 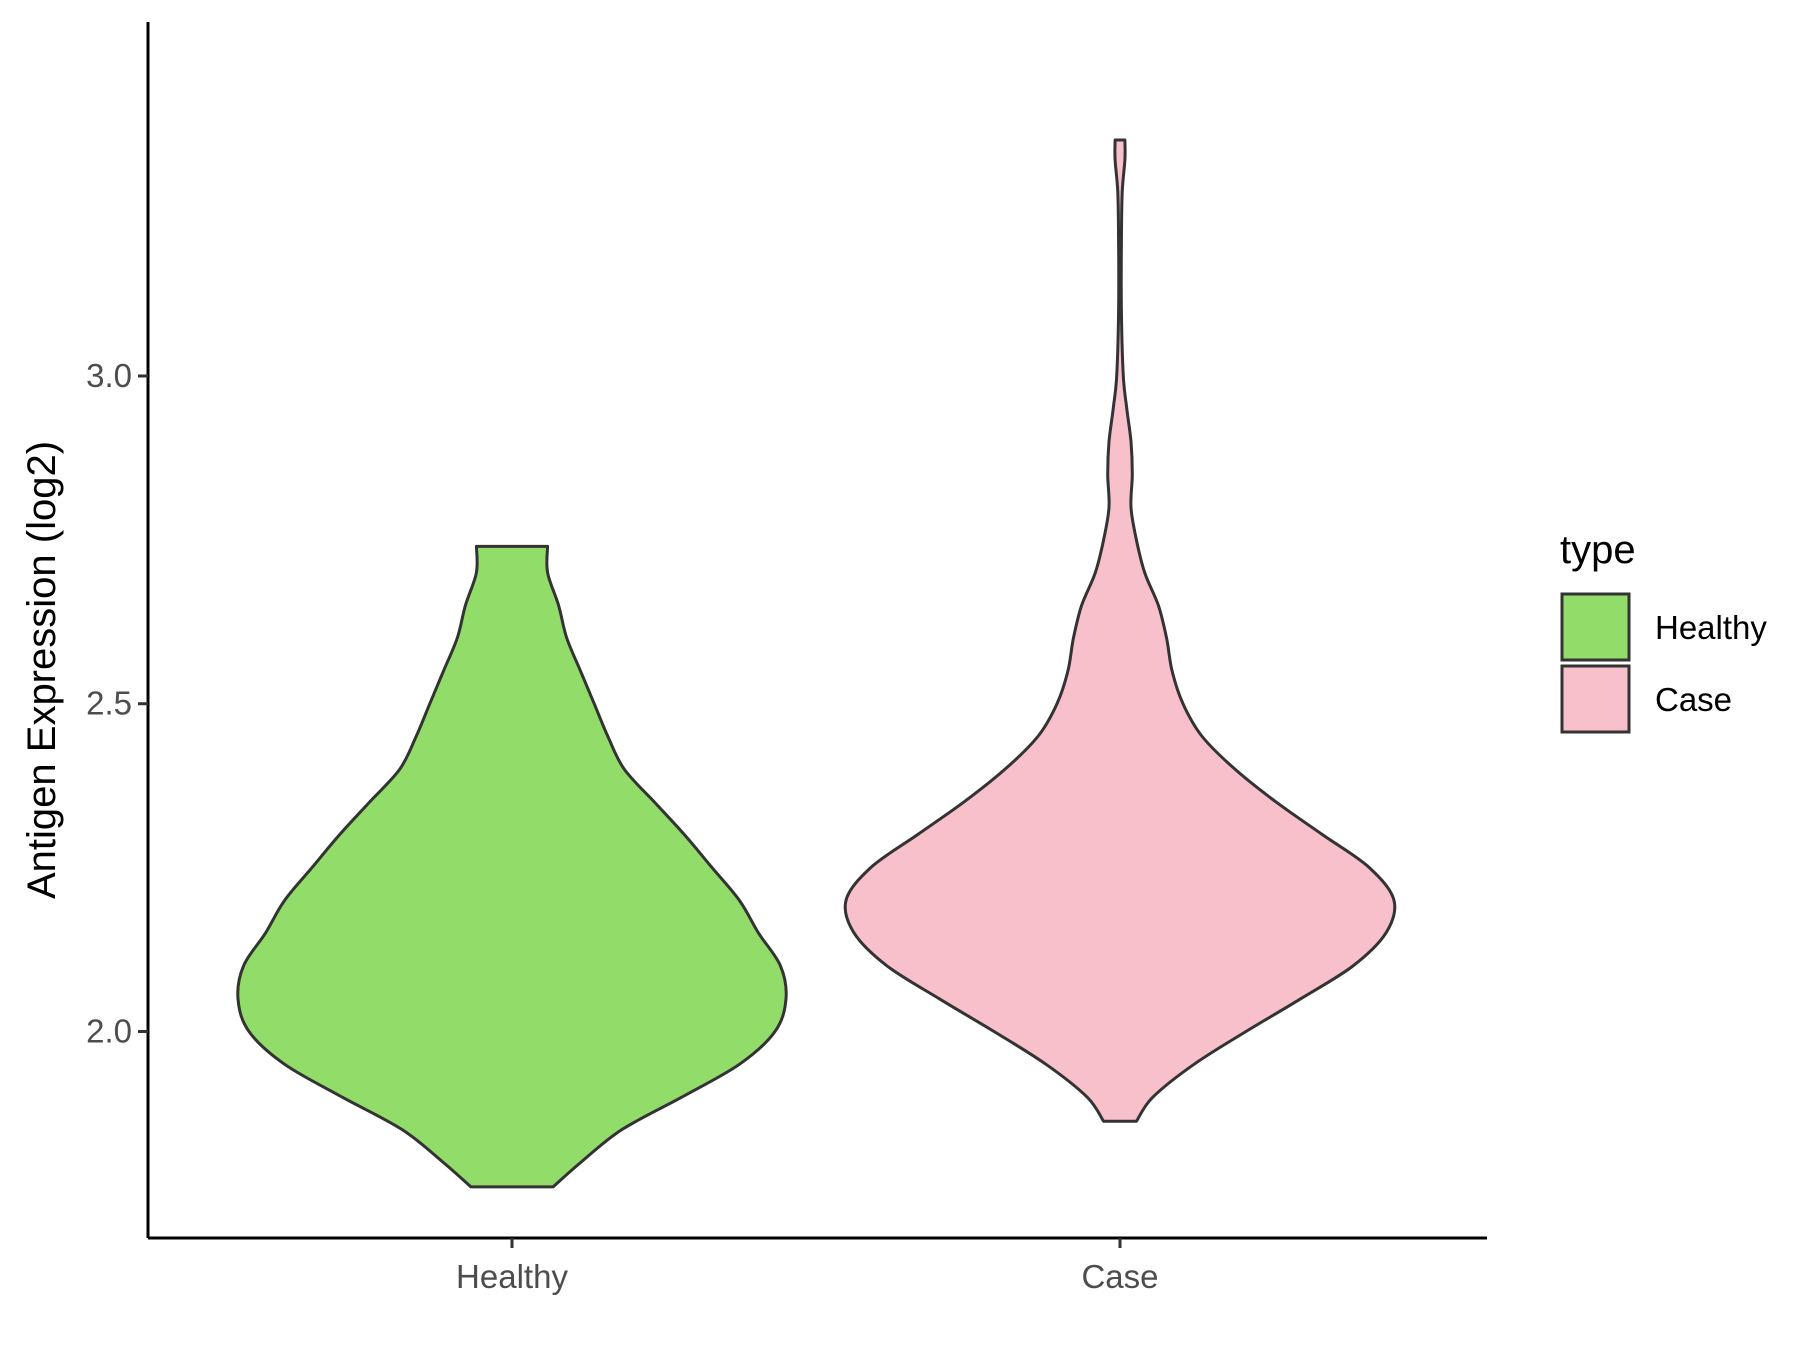 What do you see at coordinates (109, 375) in the screenshot?
I see `y-tick-label: 3.0` at bounding box center [109, 375].